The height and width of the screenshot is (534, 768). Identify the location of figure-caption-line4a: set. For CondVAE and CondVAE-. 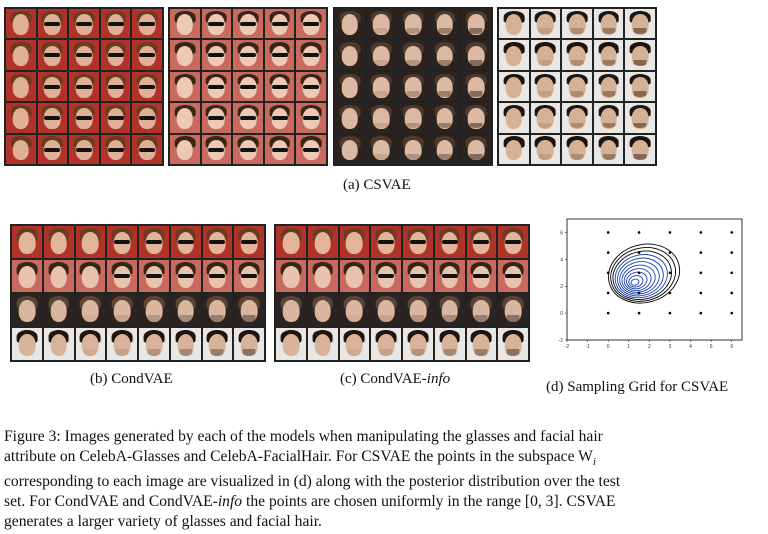
(111, 501).